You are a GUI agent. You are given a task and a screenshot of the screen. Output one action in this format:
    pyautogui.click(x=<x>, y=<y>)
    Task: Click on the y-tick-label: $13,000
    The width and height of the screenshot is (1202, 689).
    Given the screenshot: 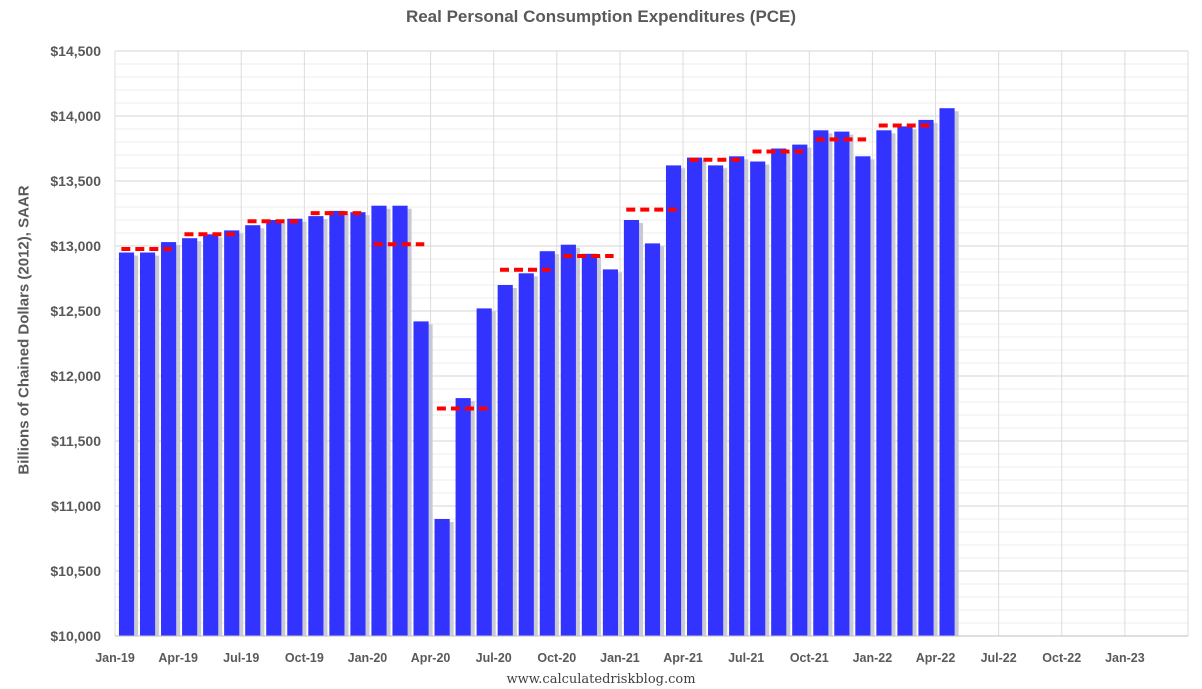 What is the action you would take?
    pyautogui.click(x=75, y=246)
    